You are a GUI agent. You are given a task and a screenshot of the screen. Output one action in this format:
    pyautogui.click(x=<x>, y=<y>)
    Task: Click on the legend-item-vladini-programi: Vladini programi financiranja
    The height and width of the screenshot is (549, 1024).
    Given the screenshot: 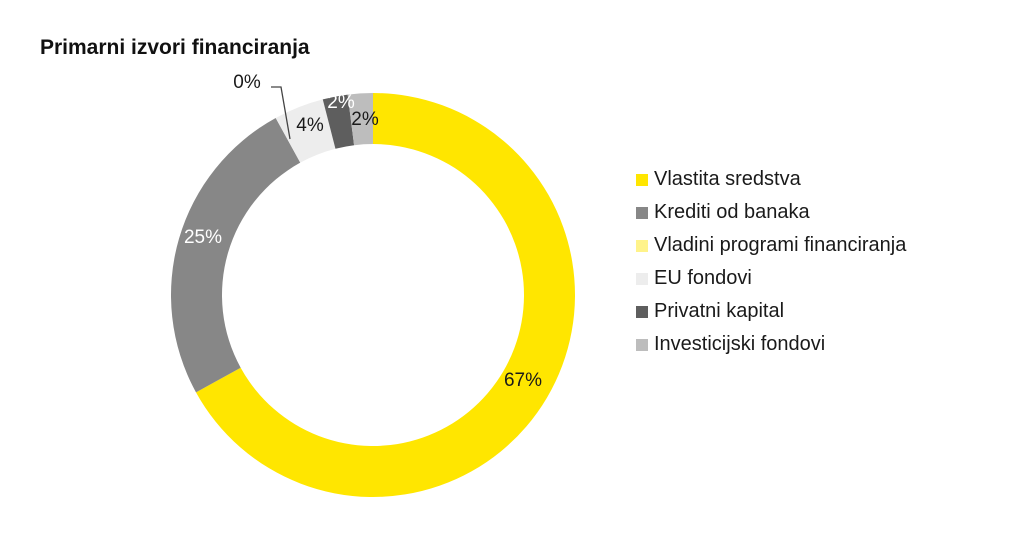 What is the action you would take?
    pyautogui.click(x=771, y=245)
    